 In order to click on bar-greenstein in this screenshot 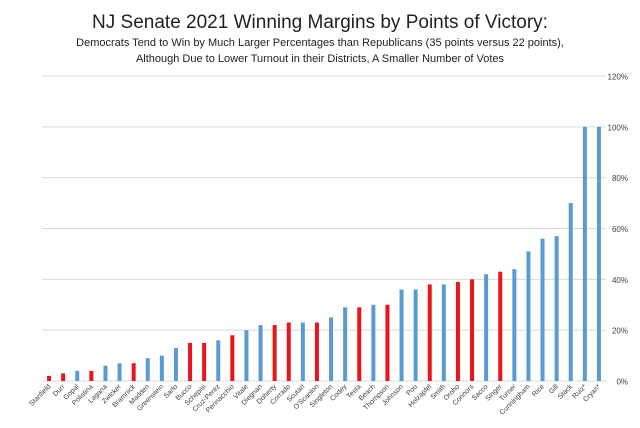, I will do `click(161, 368)`.